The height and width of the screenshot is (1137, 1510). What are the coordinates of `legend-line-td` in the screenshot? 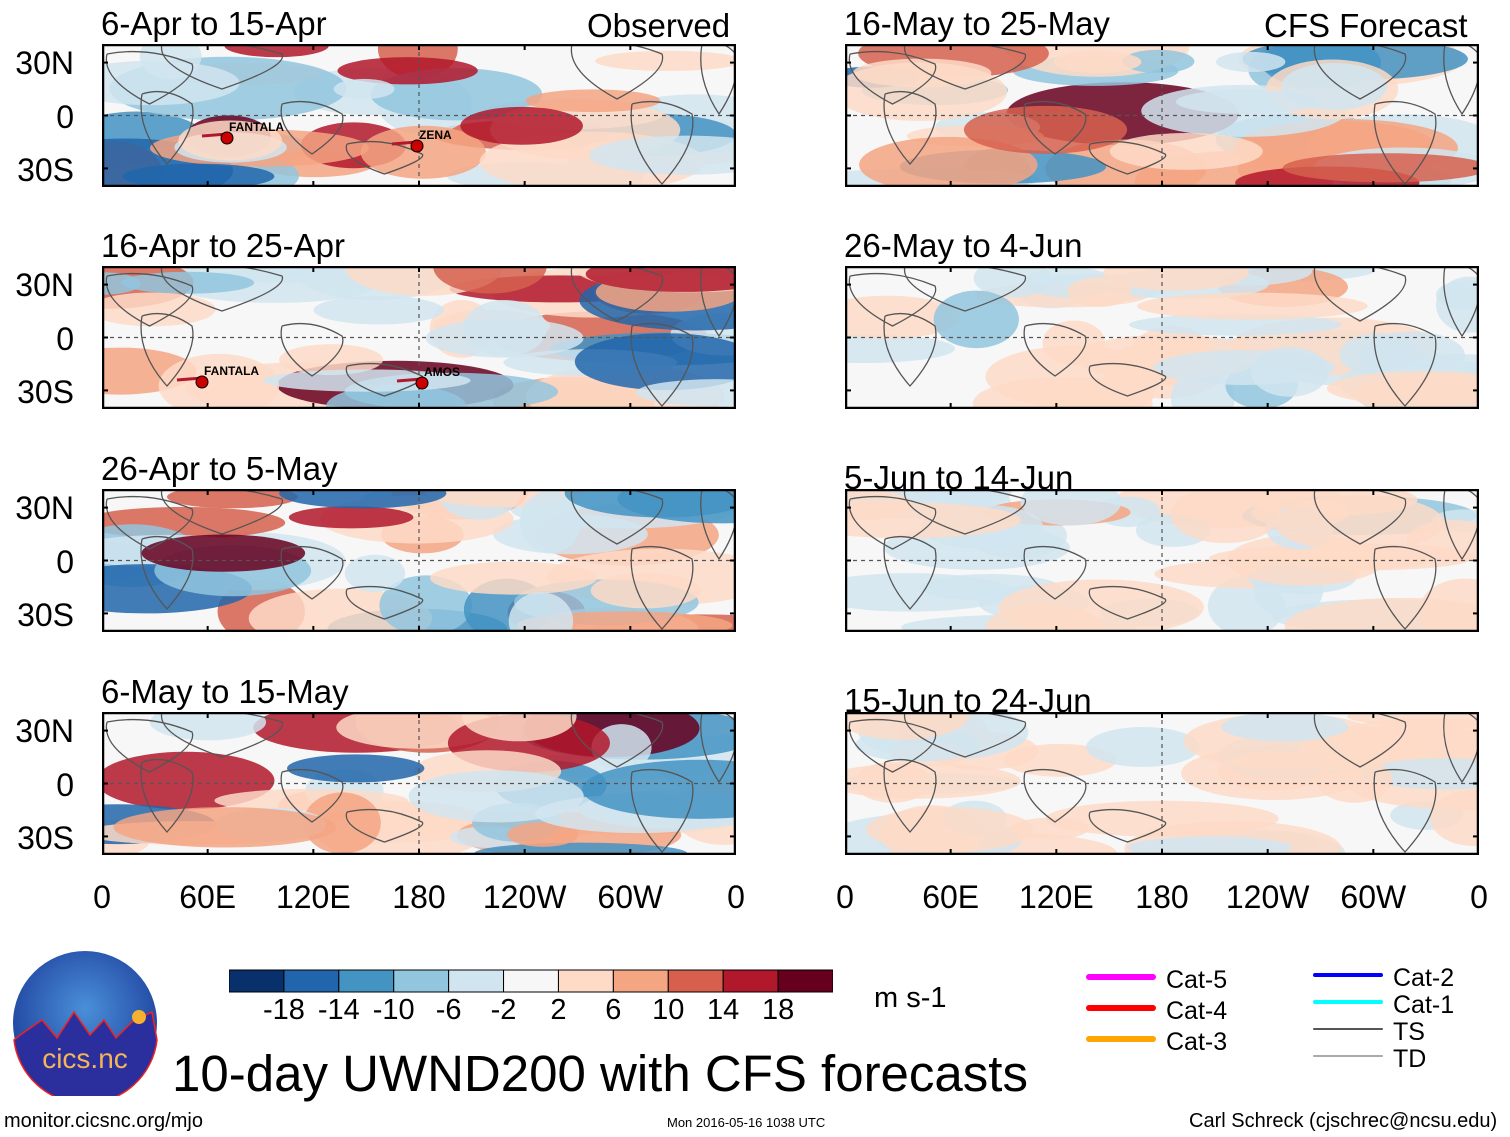 It's located at (1348, 1056).